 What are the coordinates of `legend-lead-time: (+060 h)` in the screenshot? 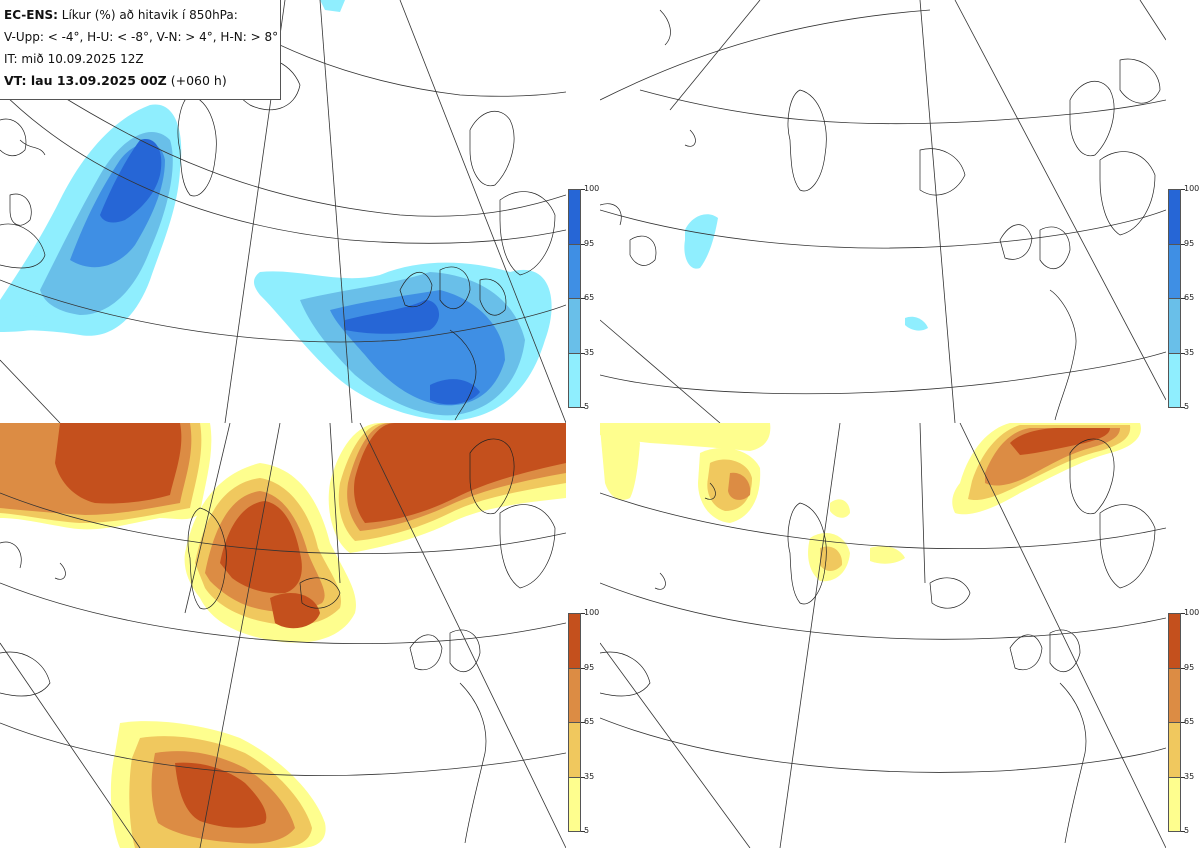 It's located at (198, 80).